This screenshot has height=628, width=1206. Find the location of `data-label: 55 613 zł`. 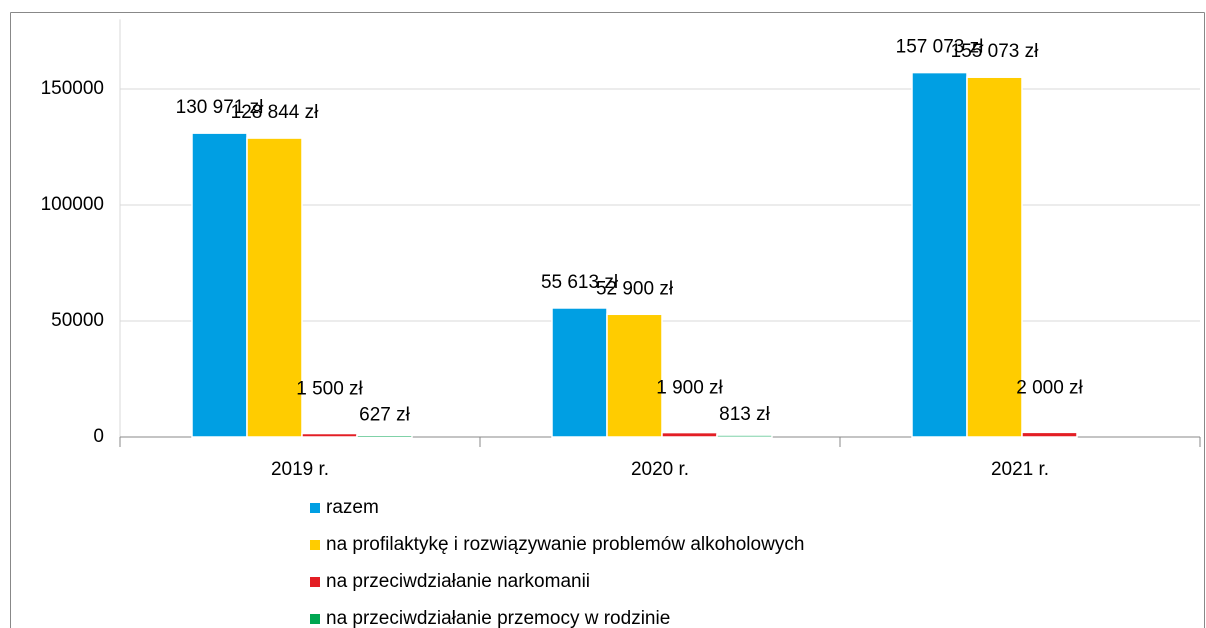

data-label: 55 613 zł is located at coordinates (580, 282).